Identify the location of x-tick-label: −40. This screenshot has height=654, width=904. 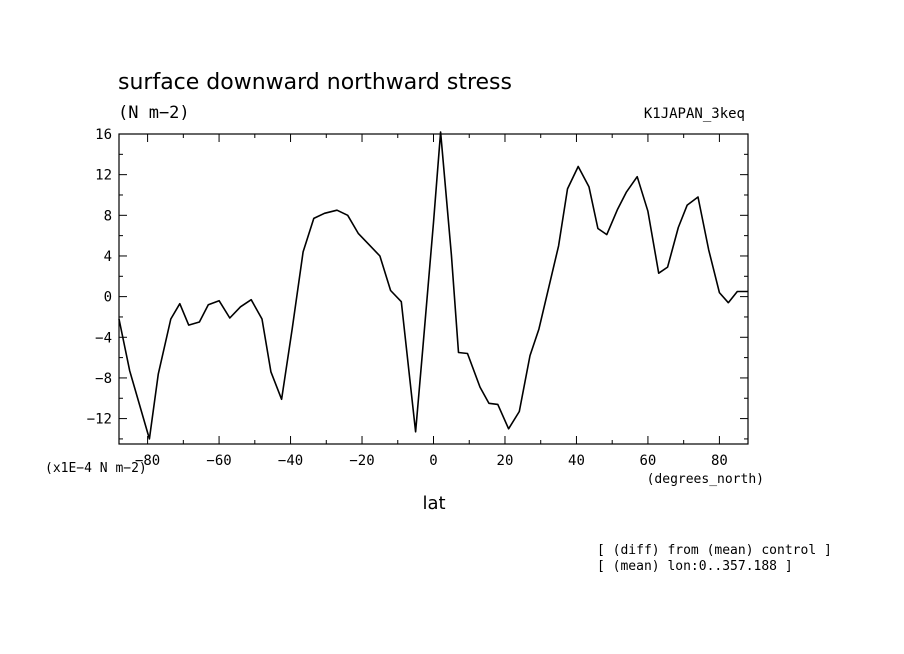
(290, 461).